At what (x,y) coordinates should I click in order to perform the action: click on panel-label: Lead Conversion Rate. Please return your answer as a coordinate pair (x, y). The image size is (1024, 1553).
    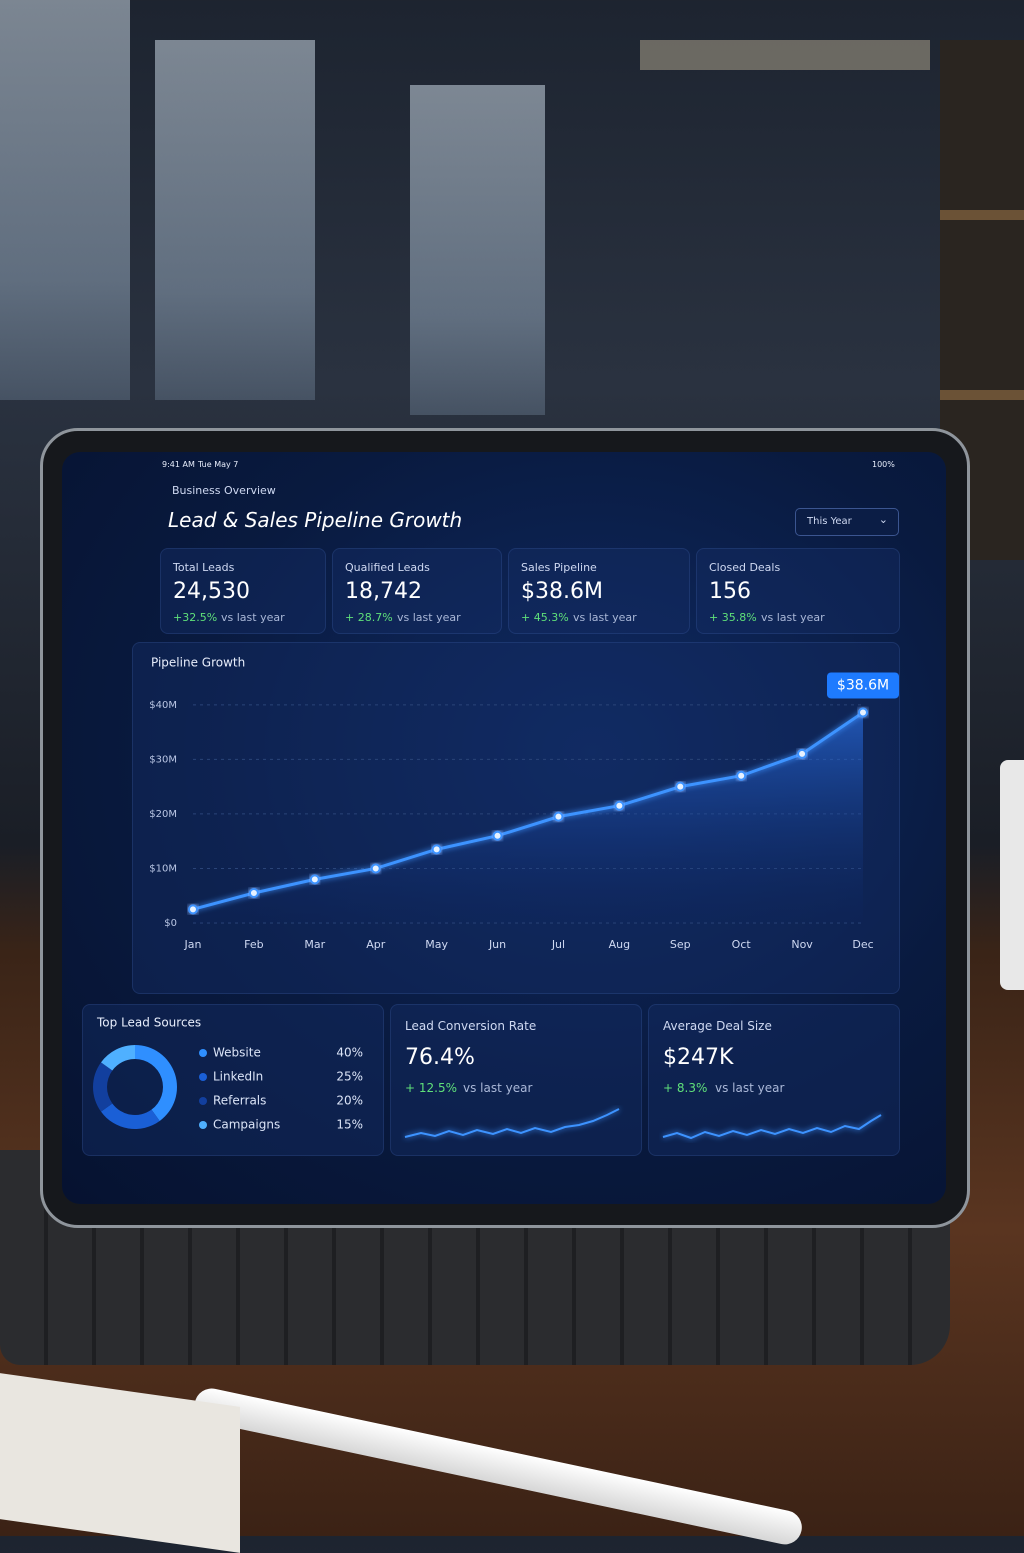
    Looking at the image, I should click on (471, 1026).